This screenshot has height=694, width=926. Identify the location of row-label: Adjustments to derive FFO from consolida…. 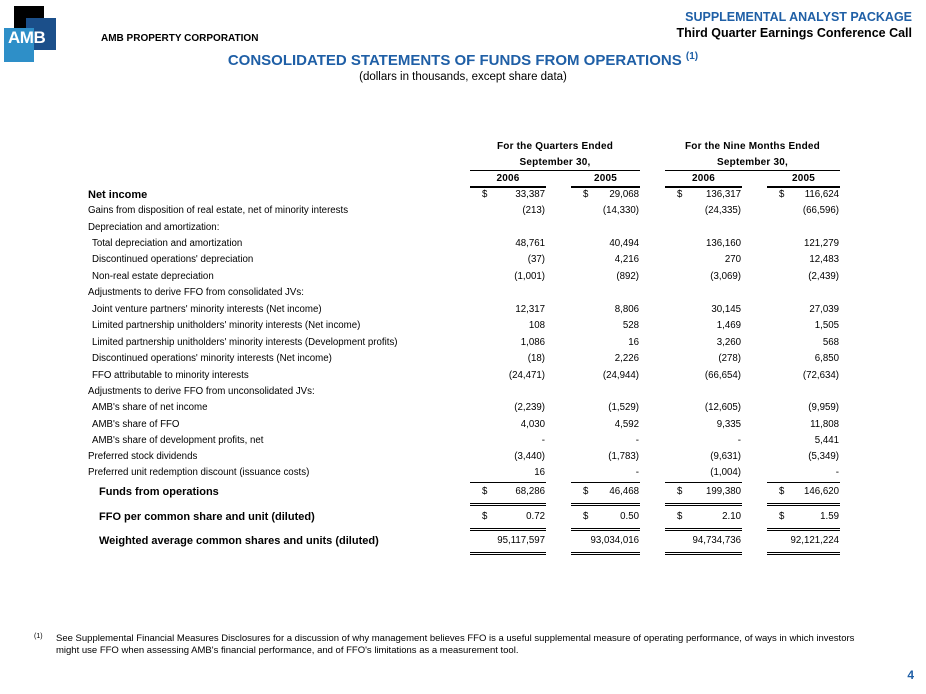
(196, 292).